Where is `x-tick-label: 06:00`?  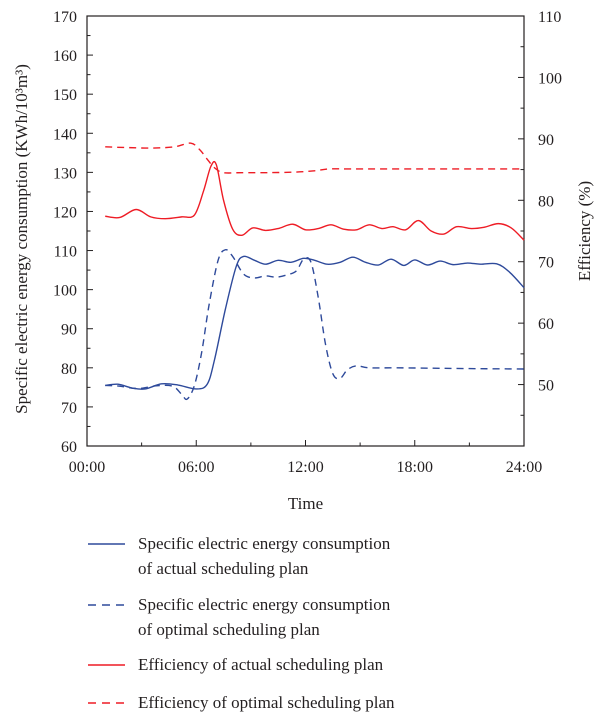
x-tick-label: 06:00 is located at coordinates (196, 467).